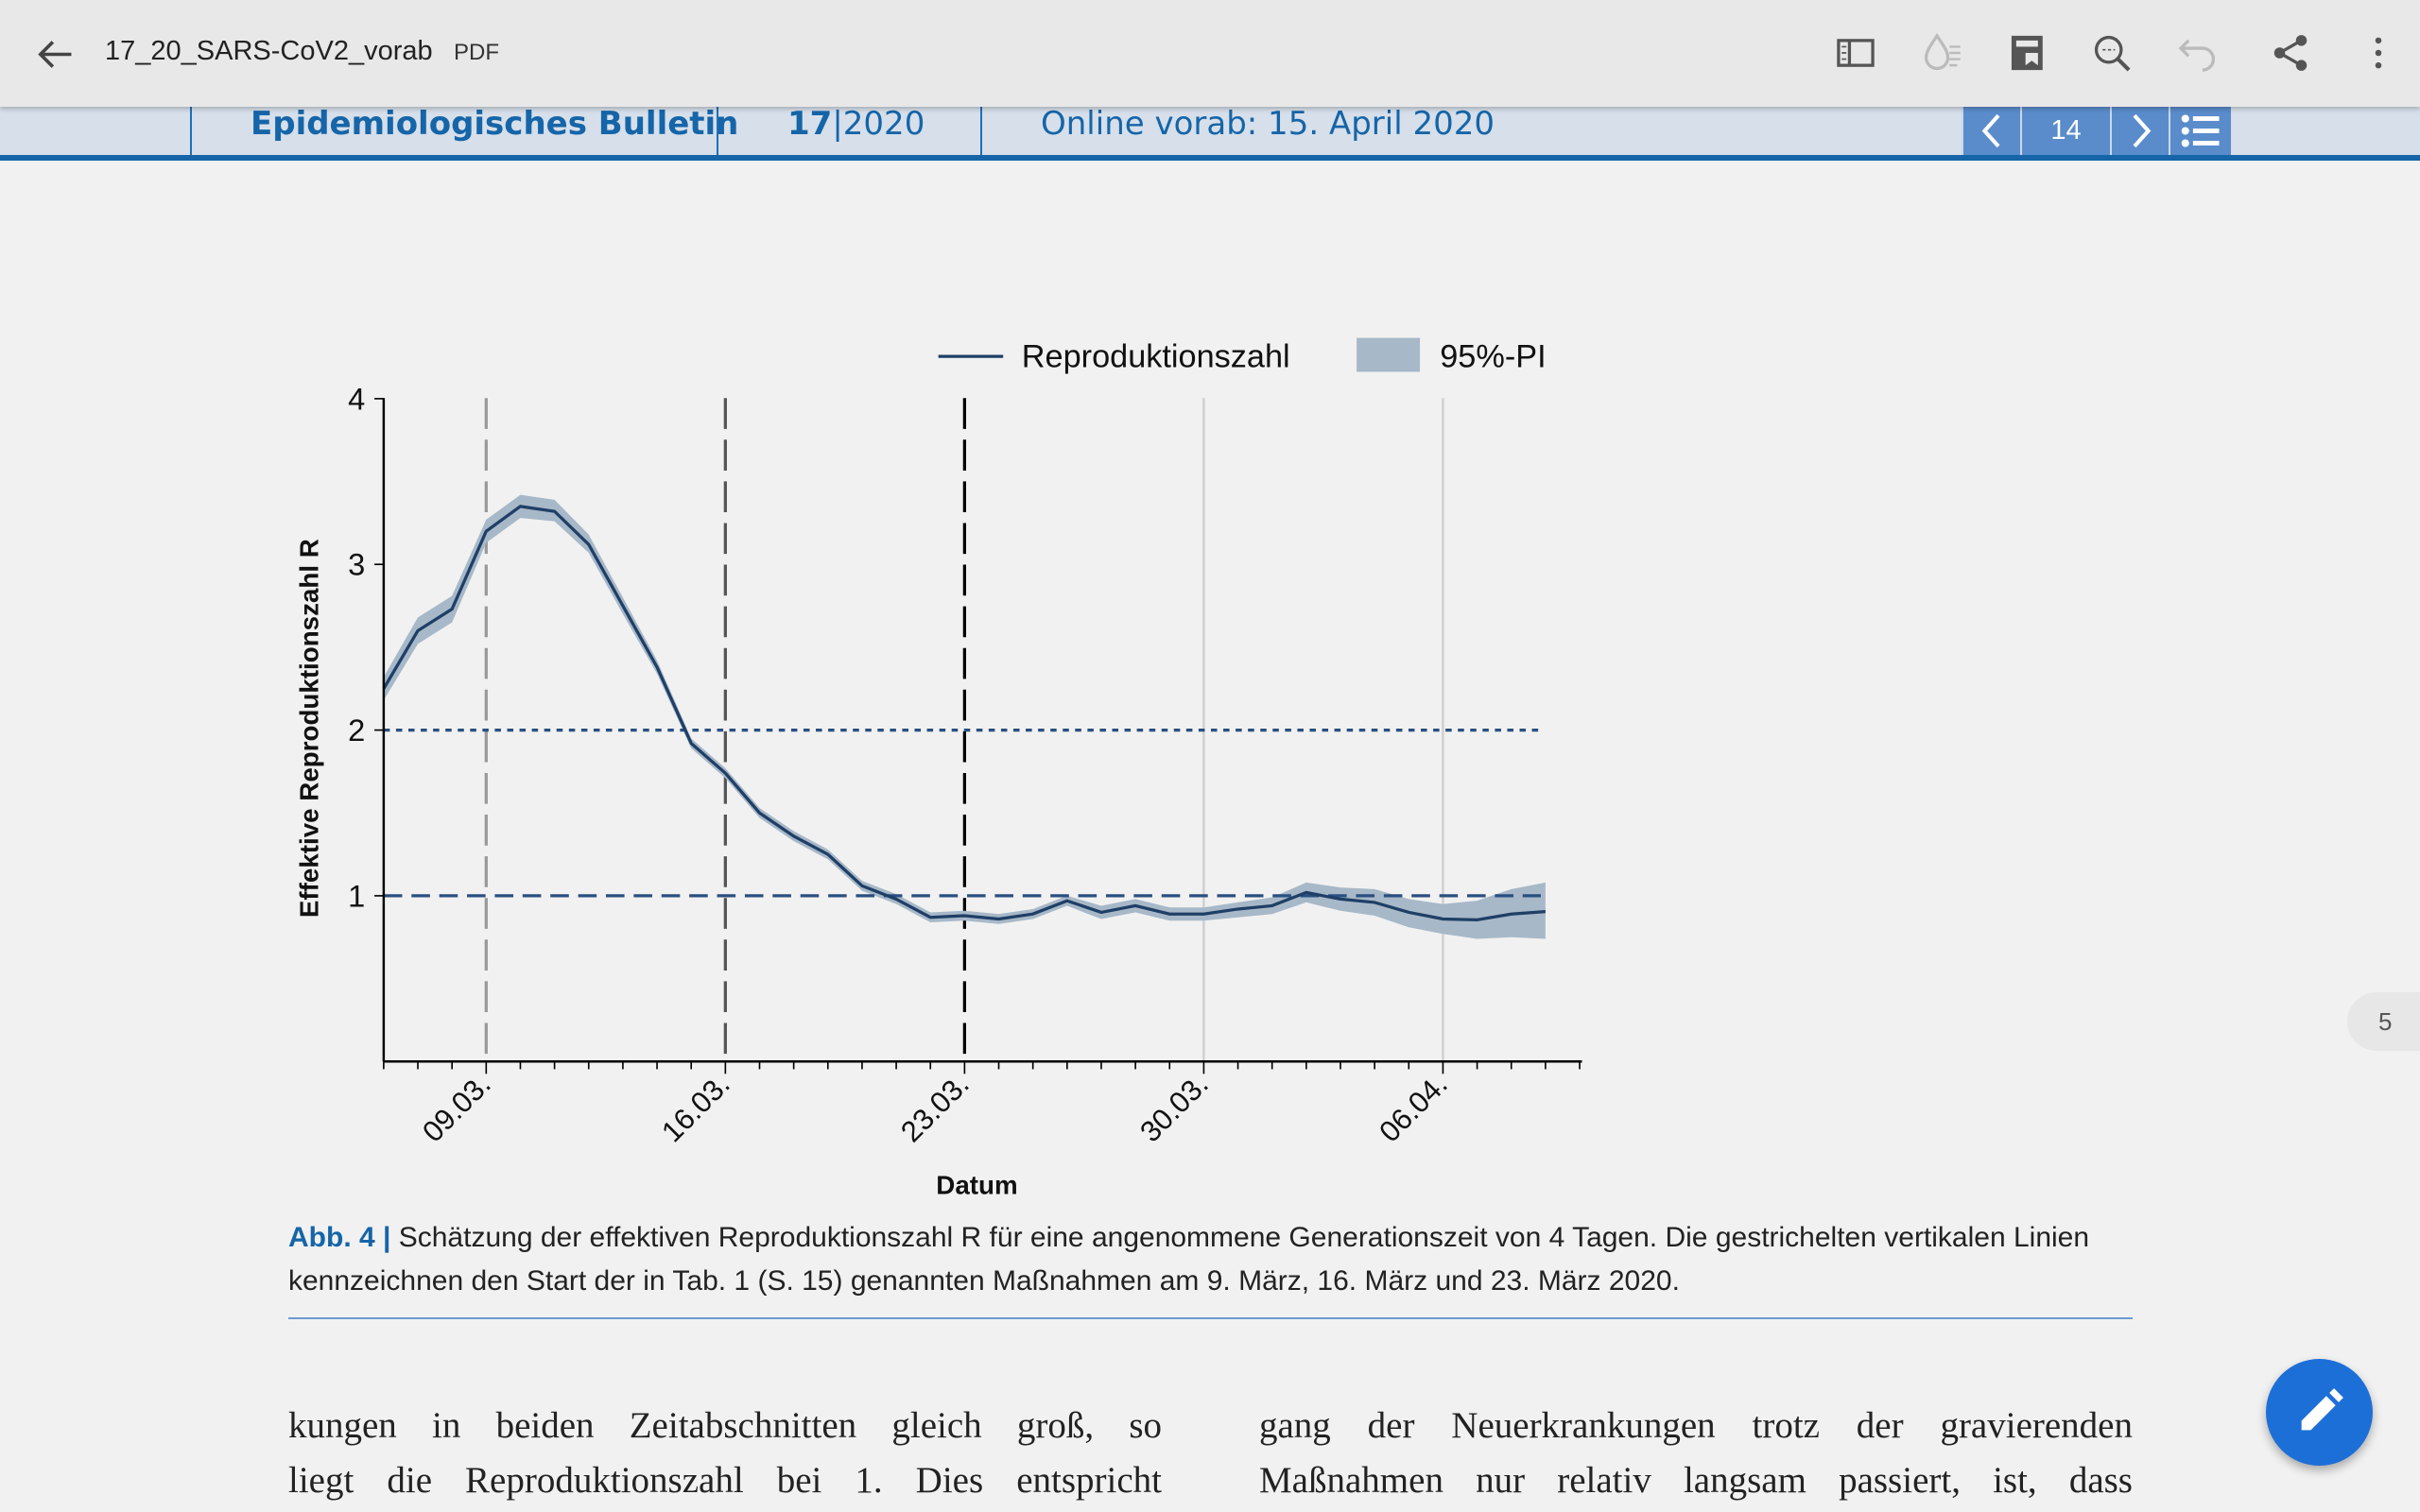 The height and width of the screenshot is (1512, 2420). I want to click on save-icon, so click(2028, 53).